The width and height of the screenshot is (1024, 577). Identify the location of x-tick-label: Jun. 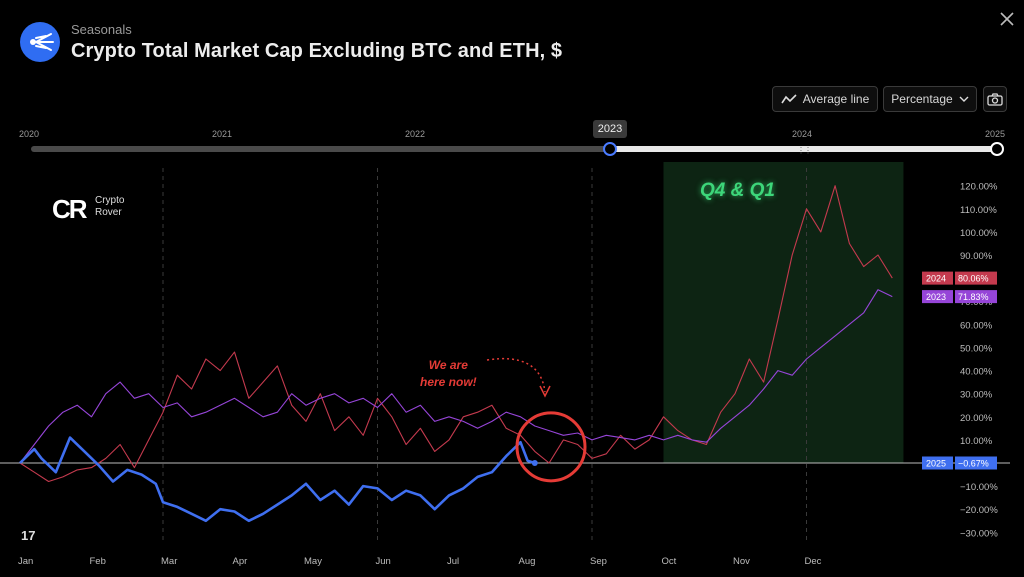
(383, 561).